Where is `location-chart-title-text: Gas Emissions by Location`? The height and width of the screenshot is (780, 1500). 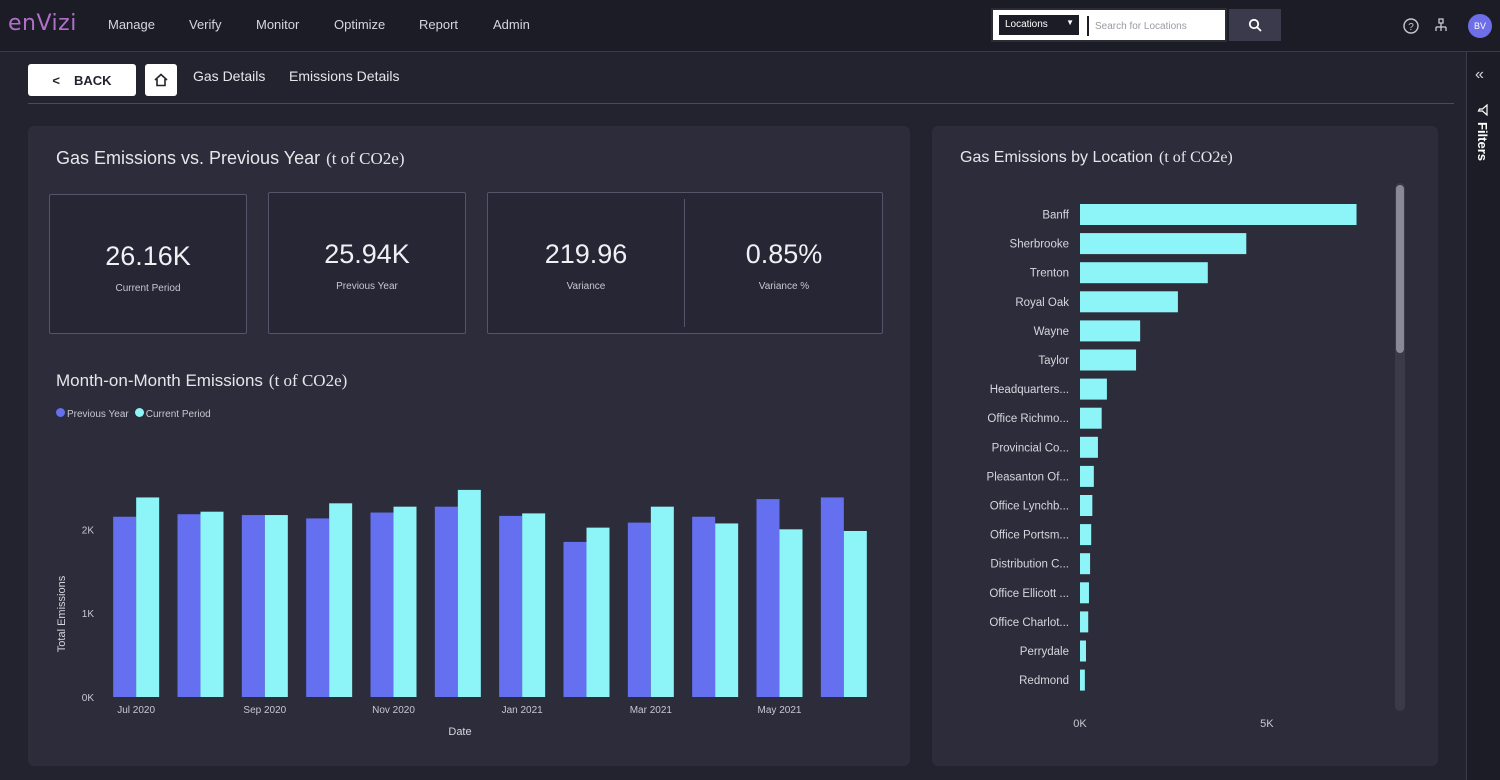 location-chart-title-text: Gas Emissions by Location is located at coordinates (1056, 157).